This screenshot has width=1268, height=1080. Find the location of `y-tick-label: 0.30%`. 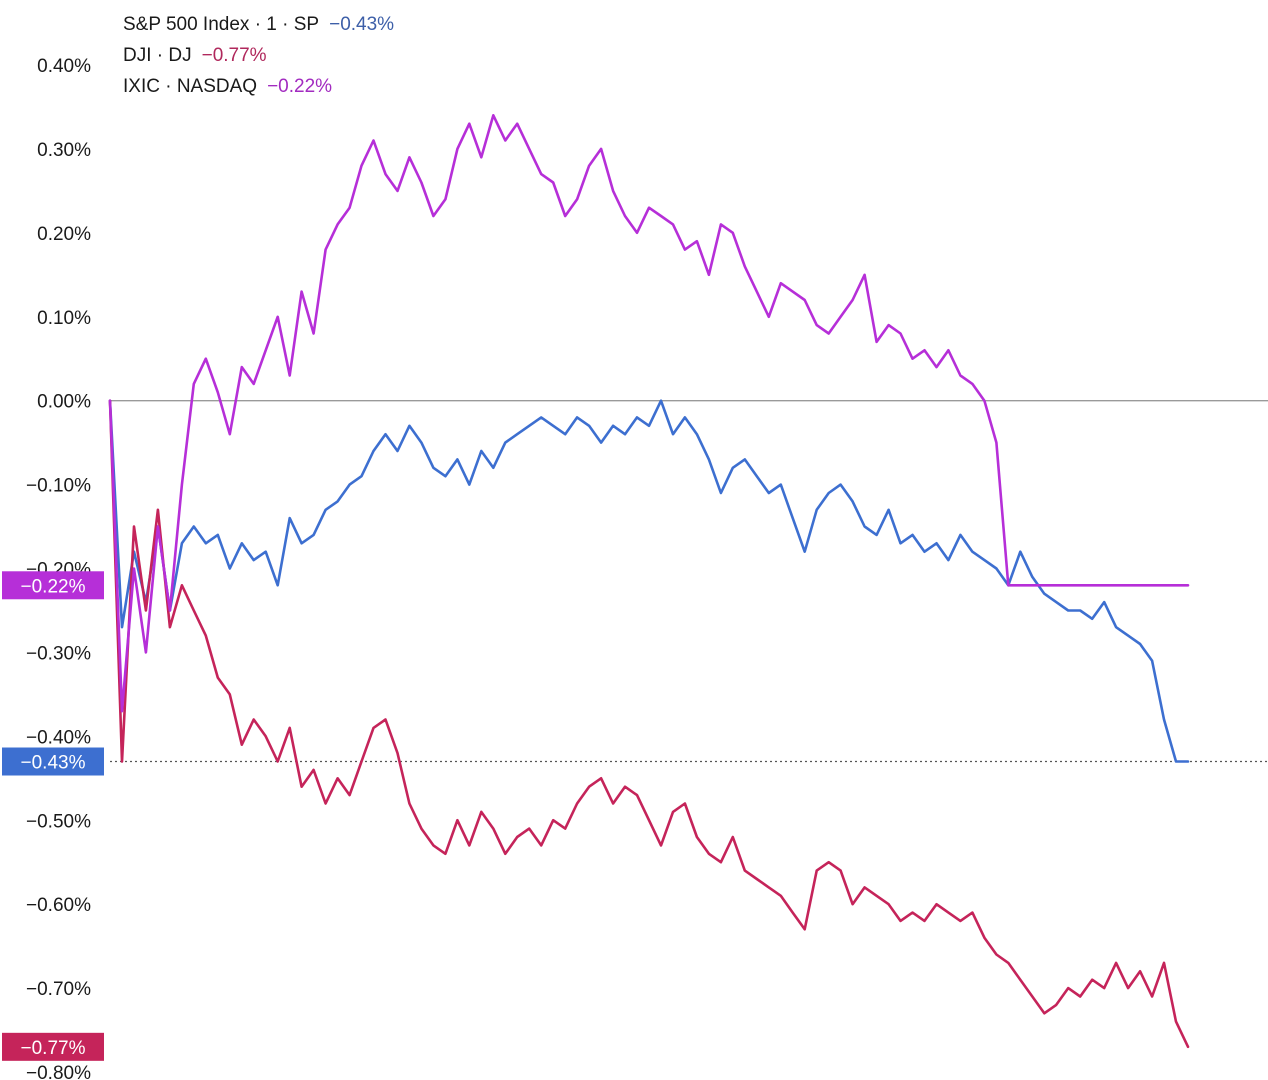

y-tick-label: 0.30% is located at coordinates (64, 150).